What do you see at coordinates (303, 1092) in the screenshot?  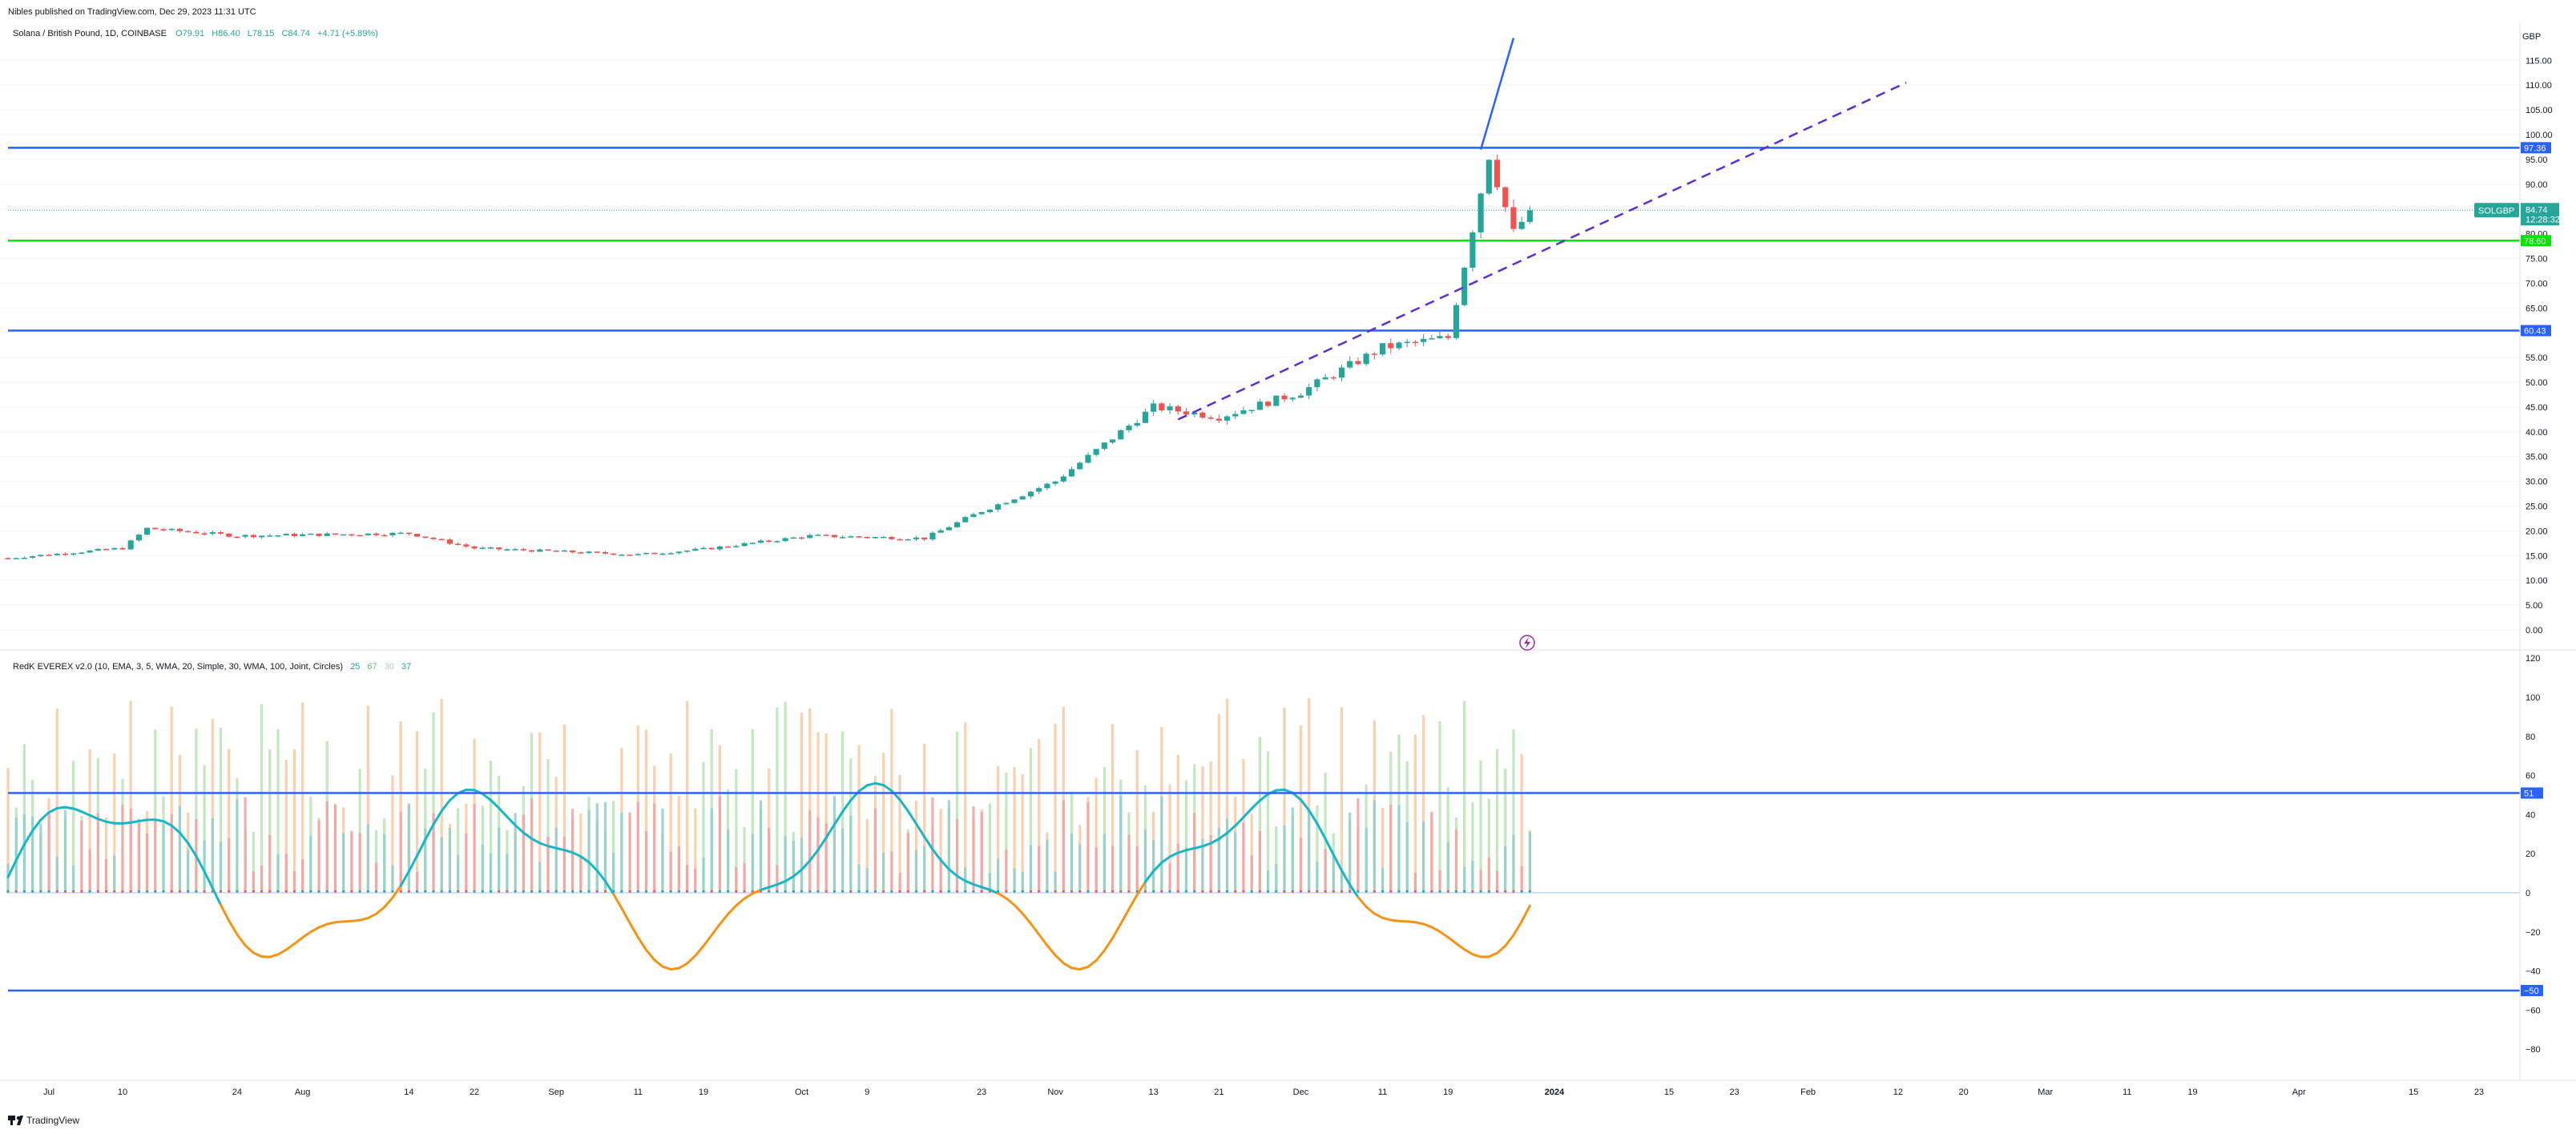 I see `time-tick-label: Aug` at bounding box center [303, 1092].